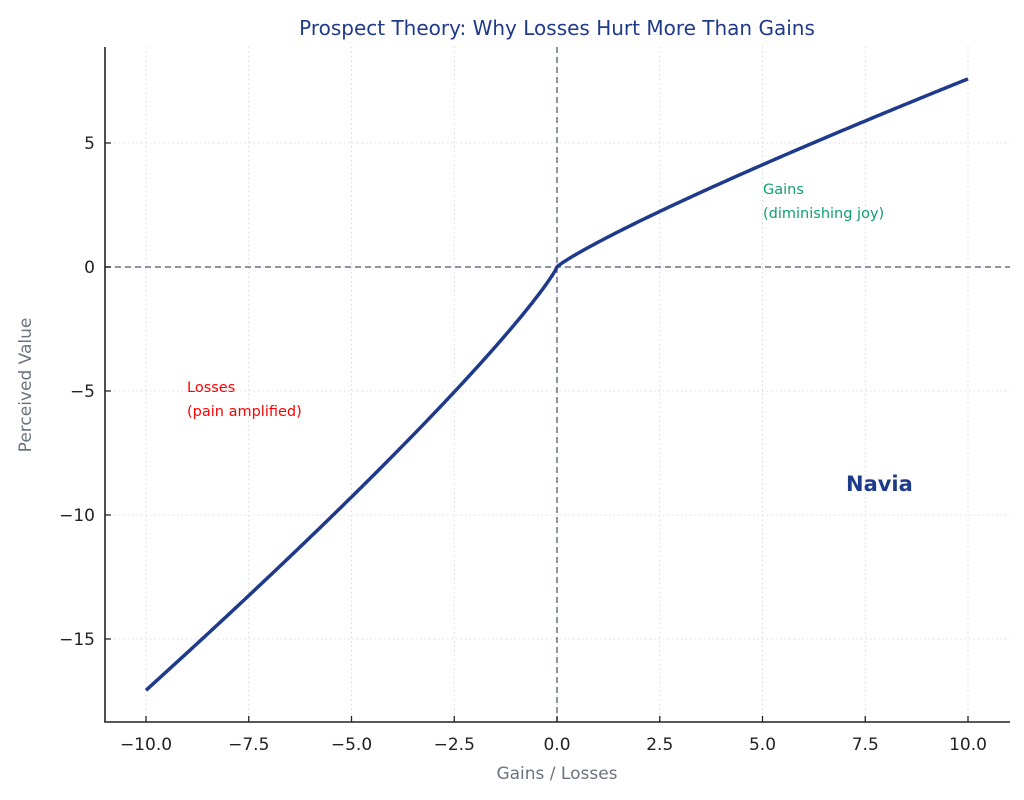  I want to click on y-tick-label: −10, so click(77, 516).